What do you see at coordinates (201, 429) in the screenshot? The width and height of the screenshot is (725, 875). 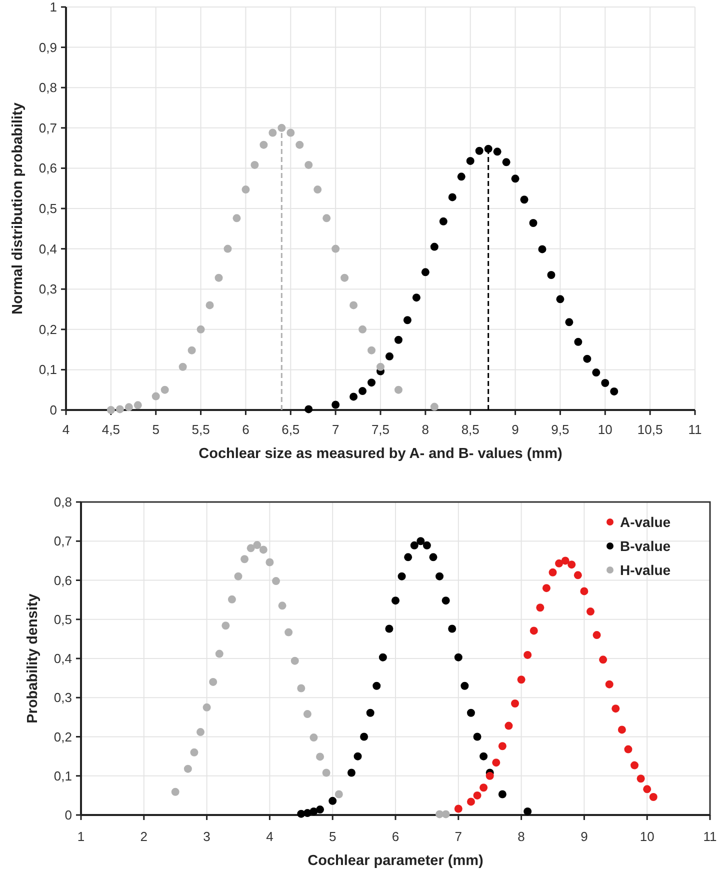 I see `x-tick-label: 5,5` at bounding box center [201, 429].